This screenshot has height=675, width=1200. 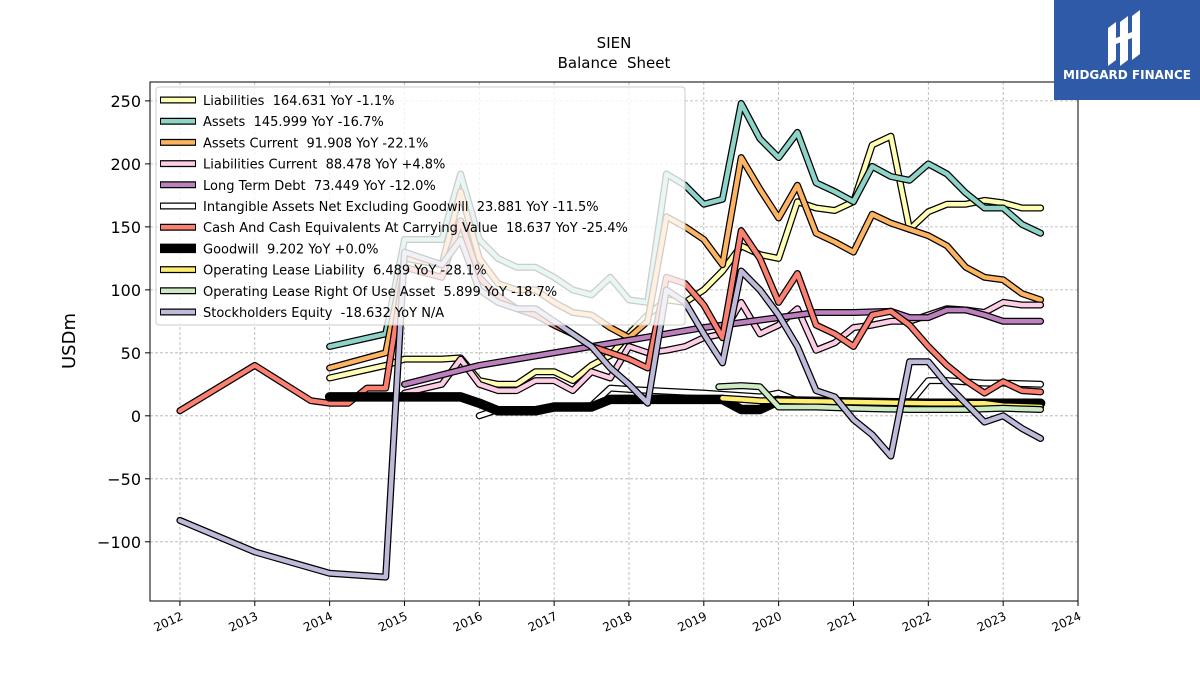 I want to click on legend-entry: Assets Current 91.908 YoY -22.1%, so click(x=294, y=143).